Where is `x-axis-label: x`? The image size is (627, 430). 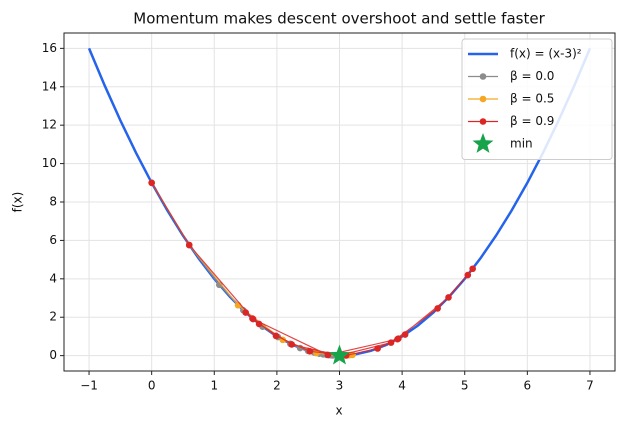 x-axis-label: x is located at coordinates (338, 411).